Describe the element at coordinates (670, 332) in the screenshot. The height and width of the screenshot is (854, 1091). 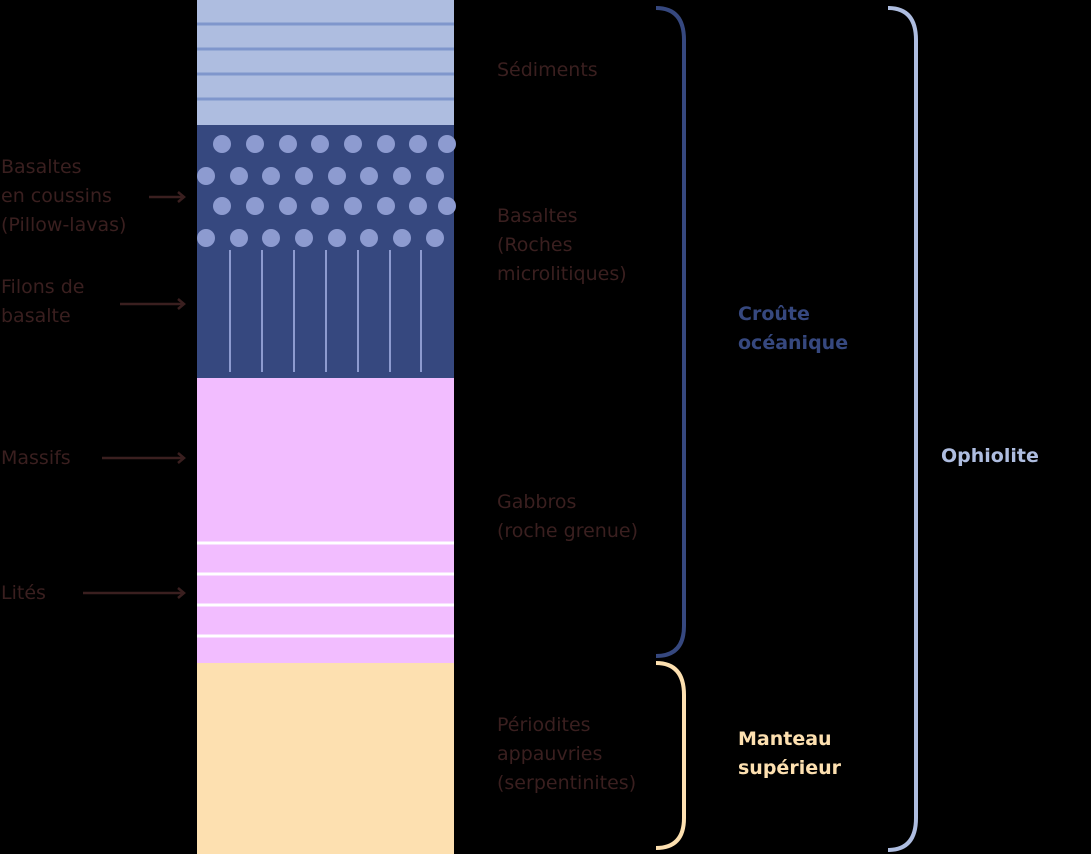
I see `crust-brace` at that location.